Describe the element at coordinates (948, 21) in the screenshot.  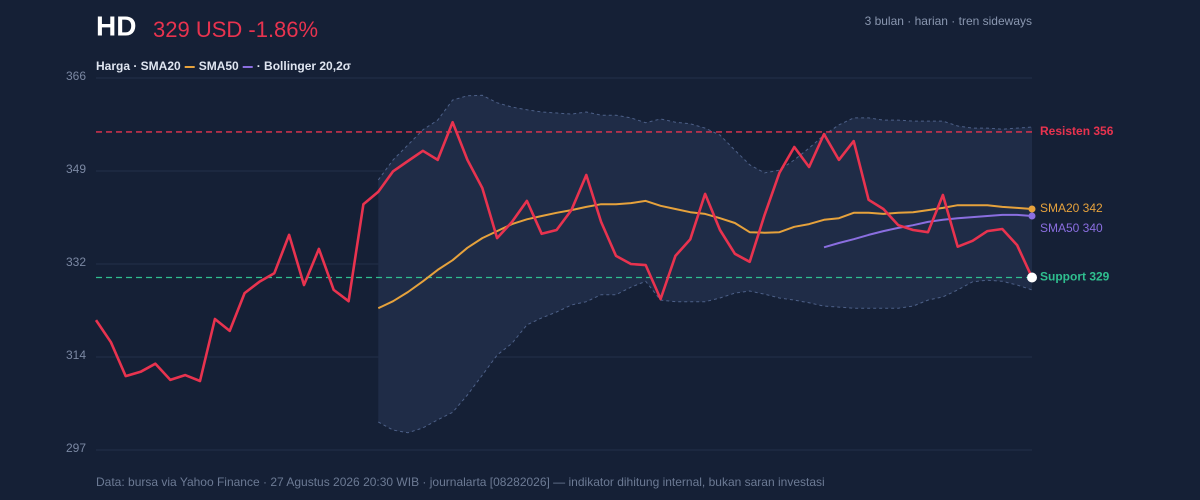
I see `subtitle: 3 bulan · harian · tren sideways` at that location.